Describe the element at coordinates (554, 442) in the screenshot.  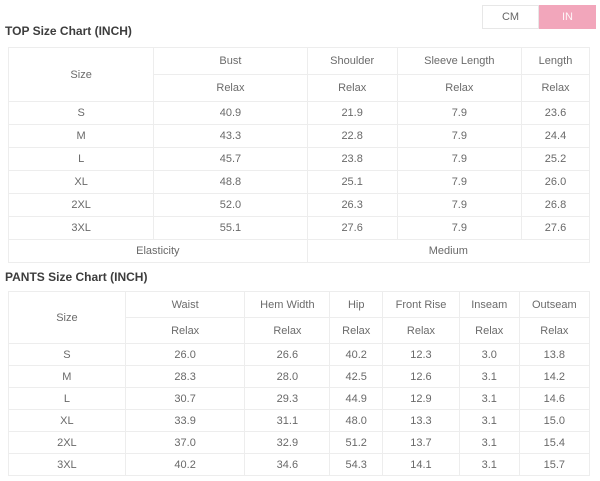
I see `measurement-value: 15.4` at that location.